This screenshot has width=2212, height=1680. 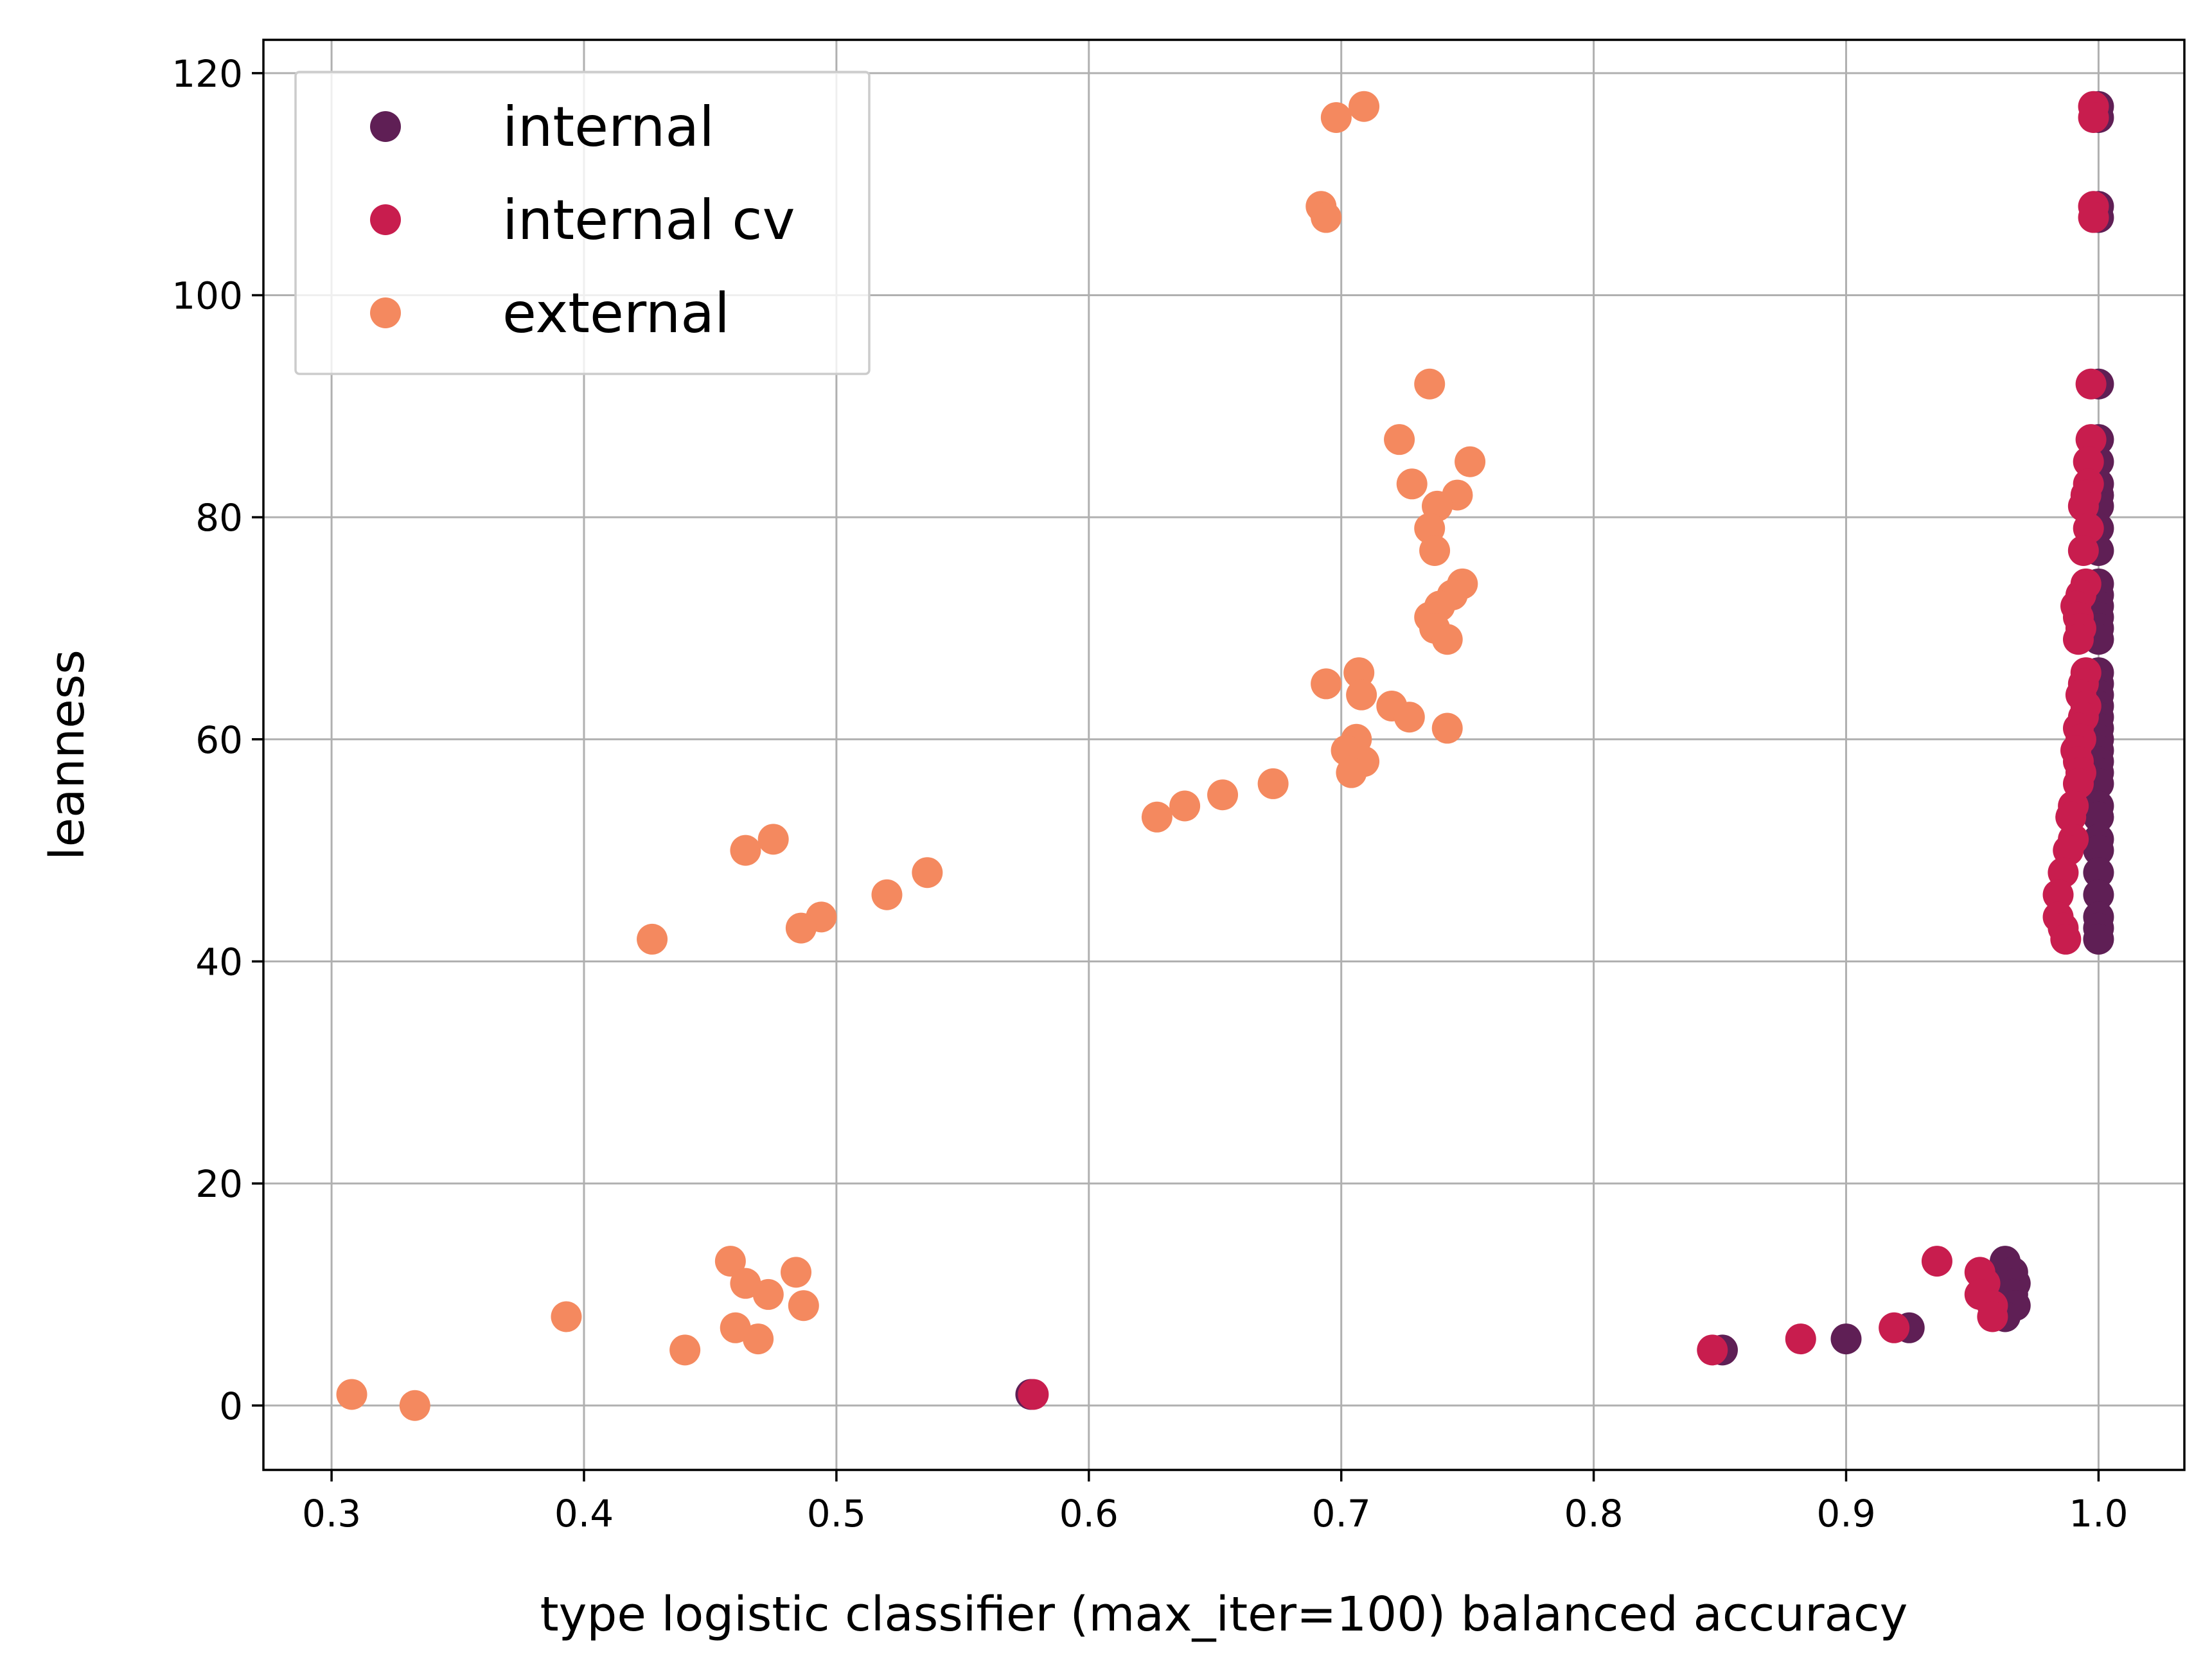 I want to click on y-tick-label: 0, so click(x=231, y=1406).